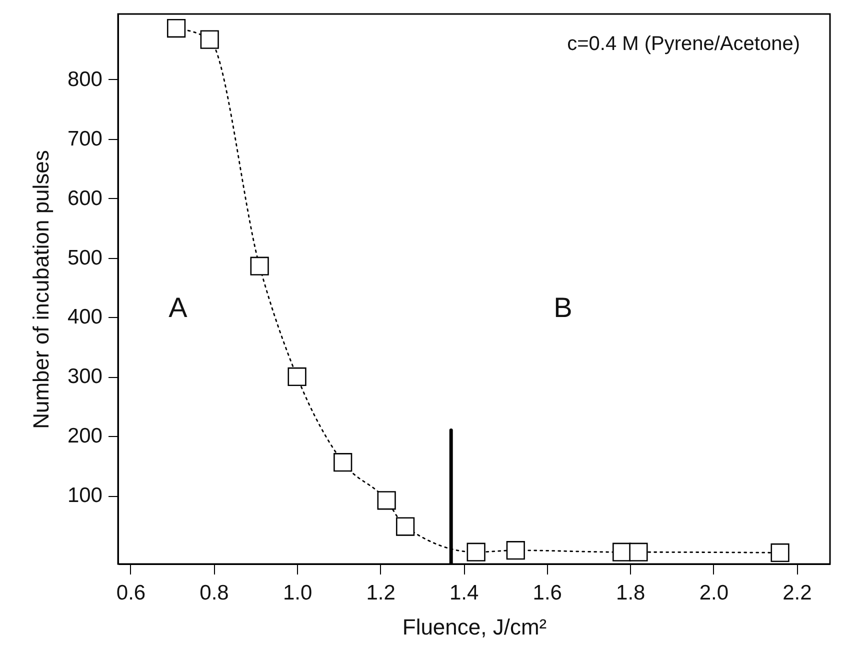 Image resolution: width=850 pixels, height=664 pixels. What do you see at coordinates (41, 289) in the screenshot?
I see `y-axis-title: Number of incubation pulses` at bounding box center [41, 289].